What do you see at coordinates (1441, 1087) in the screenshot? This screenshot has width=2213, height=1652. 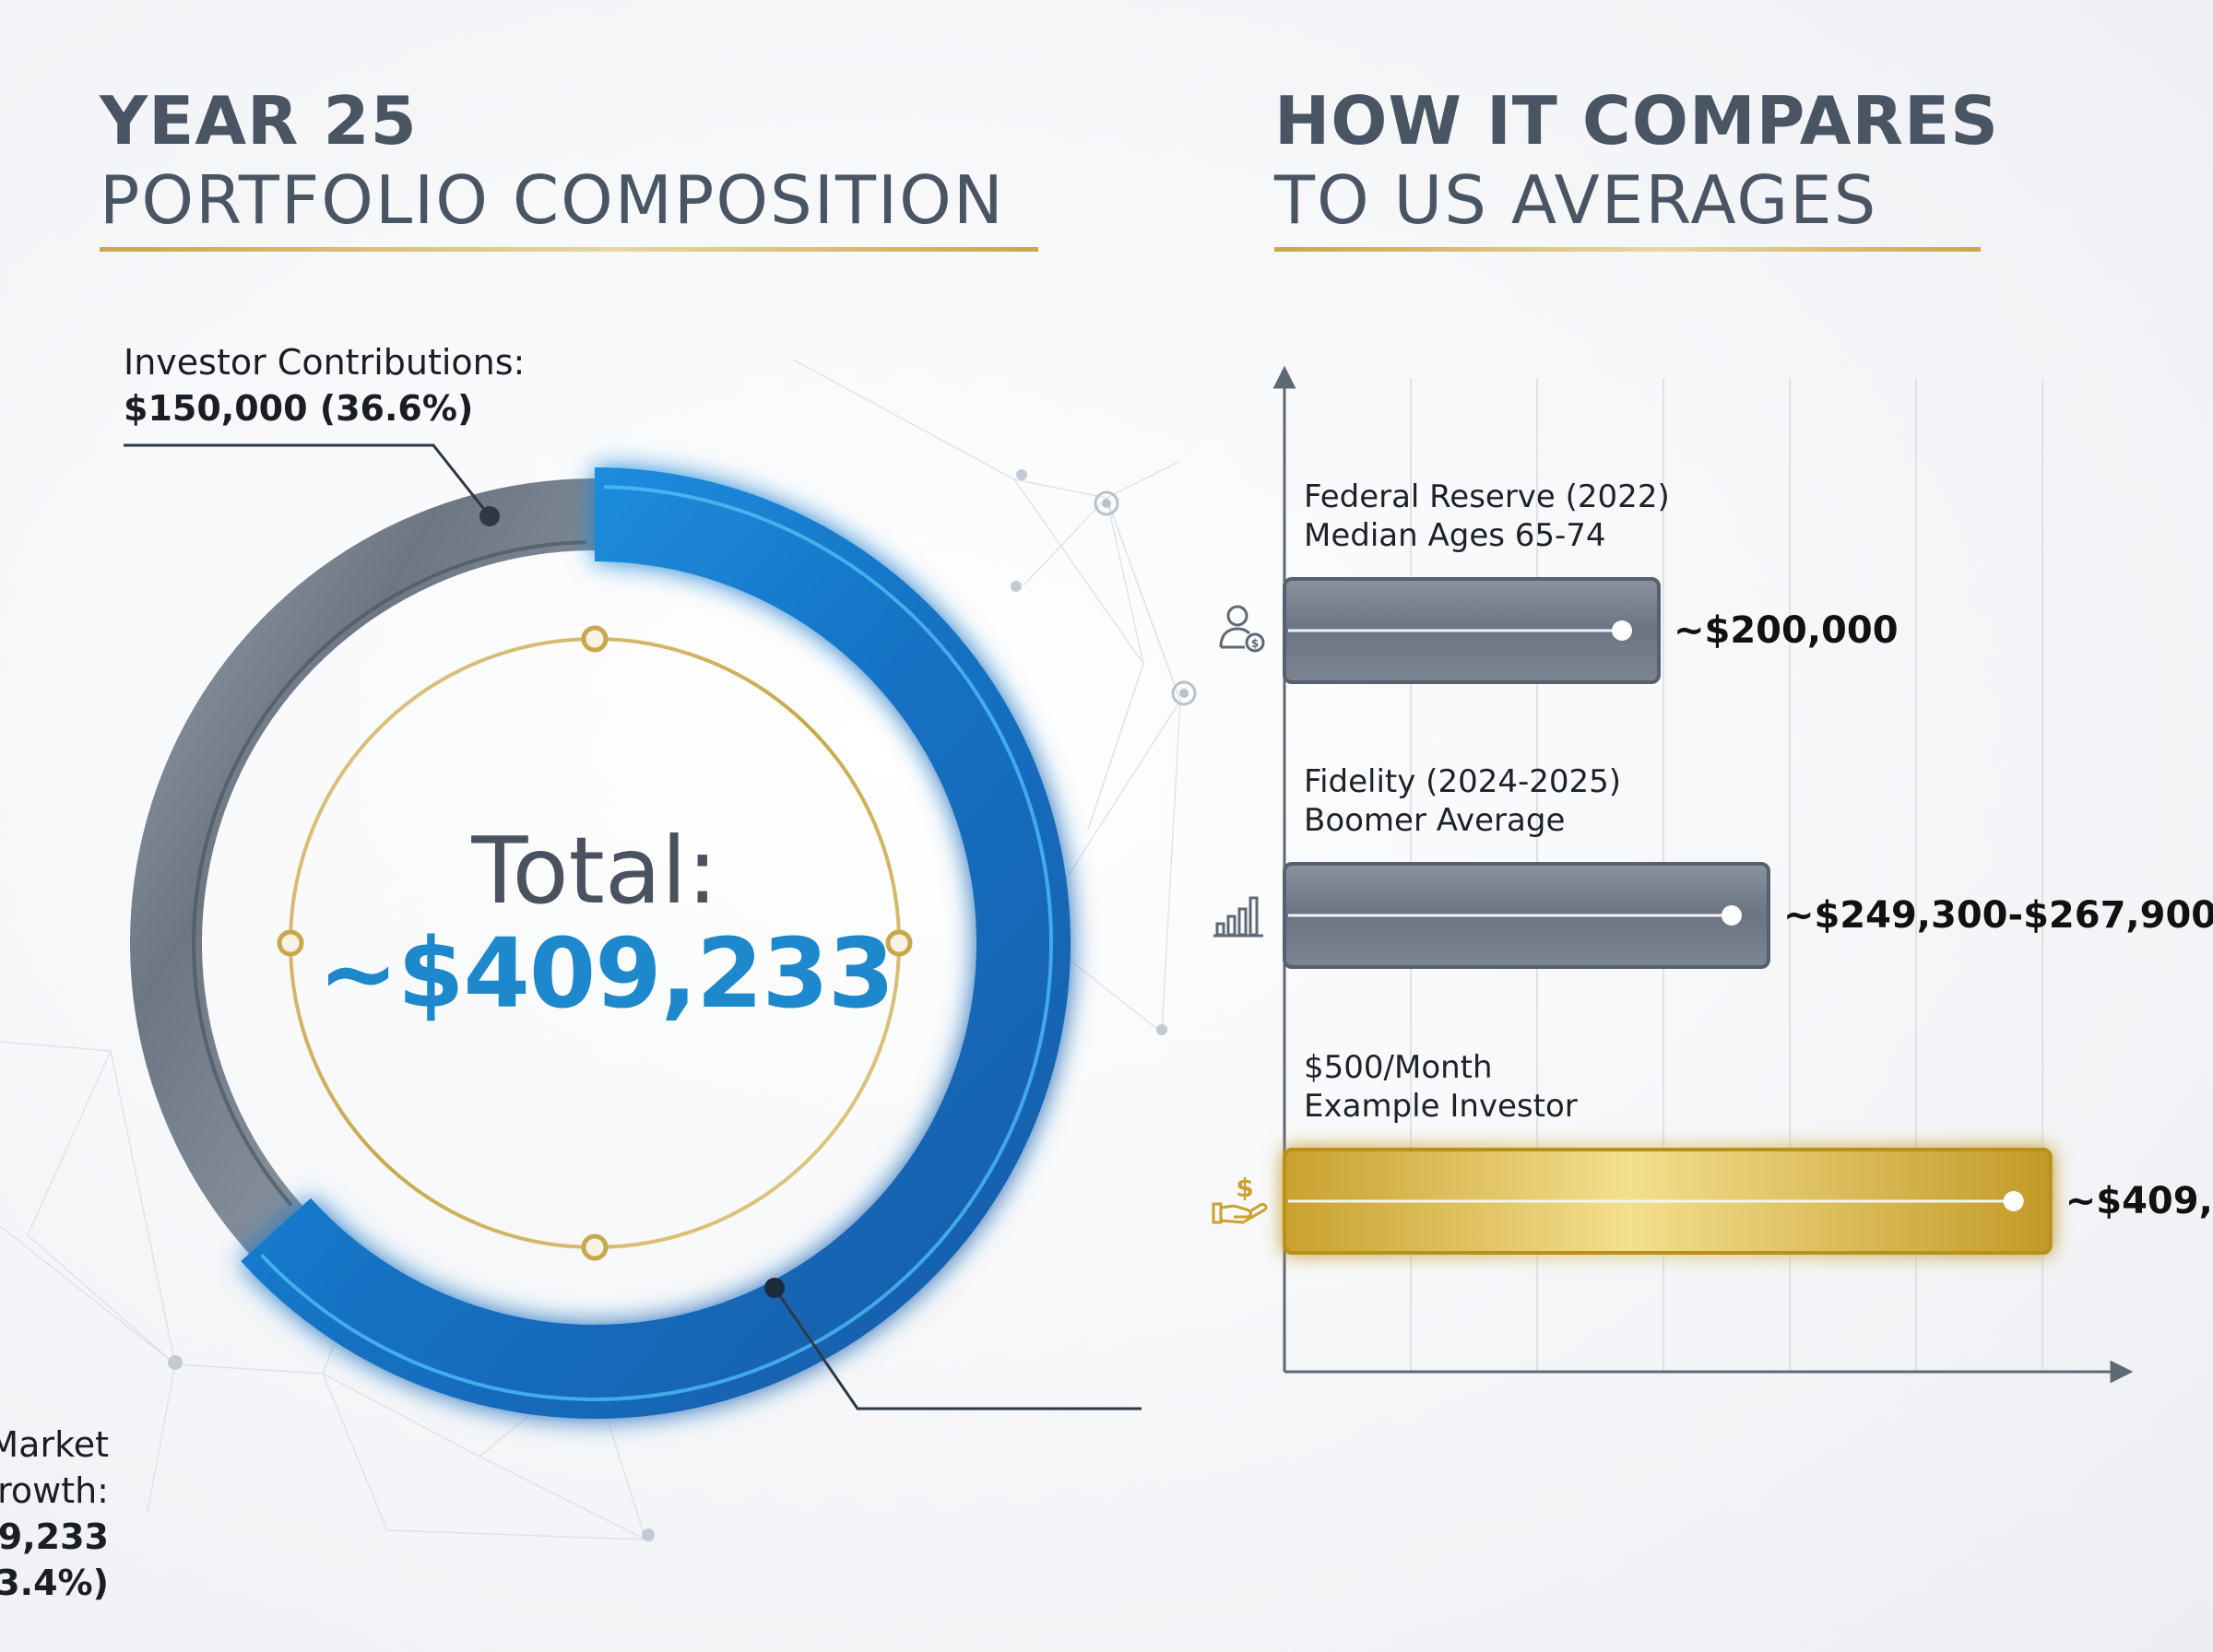 I see `bar-label-2: $500/Month Example Investor` at bounding box center [1441, 1087].